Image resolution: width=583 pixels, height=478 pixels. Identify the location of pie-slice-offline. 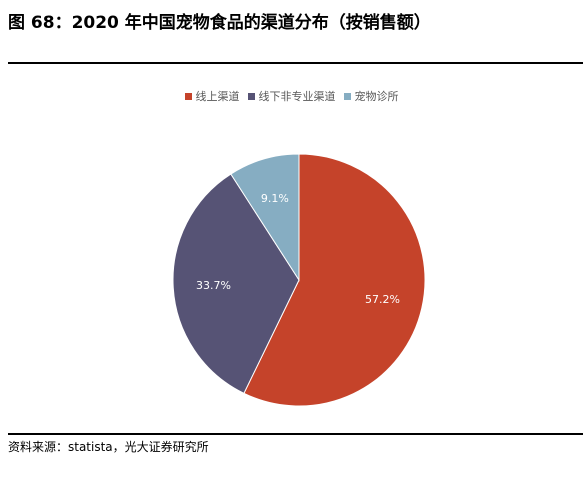
(236, 283).